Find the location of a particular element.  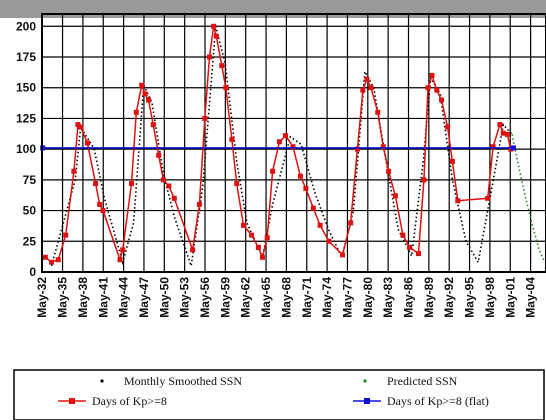

legend-label: Predicted SSN is located at coordinates (422, 381).